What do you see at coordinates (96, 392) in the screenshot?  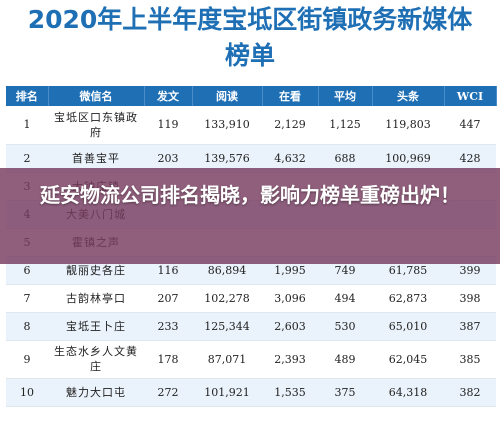 I see `name-cell: 魅力大口屯` at bounding box center [96, 392].